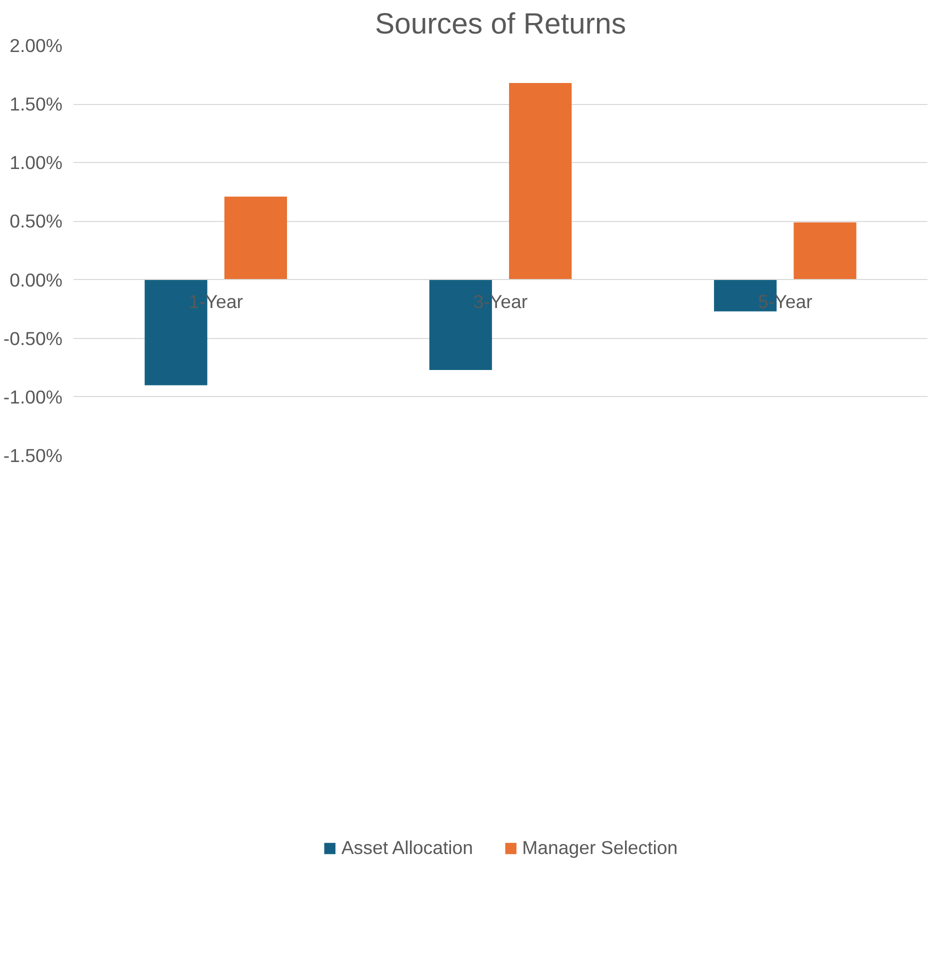 This screenshot has height=975, width=937. What do you see at coordinates (33, 397) in the screenshot?
I see `y-tick-label: -1.00%` at bounding box center [33, 397].